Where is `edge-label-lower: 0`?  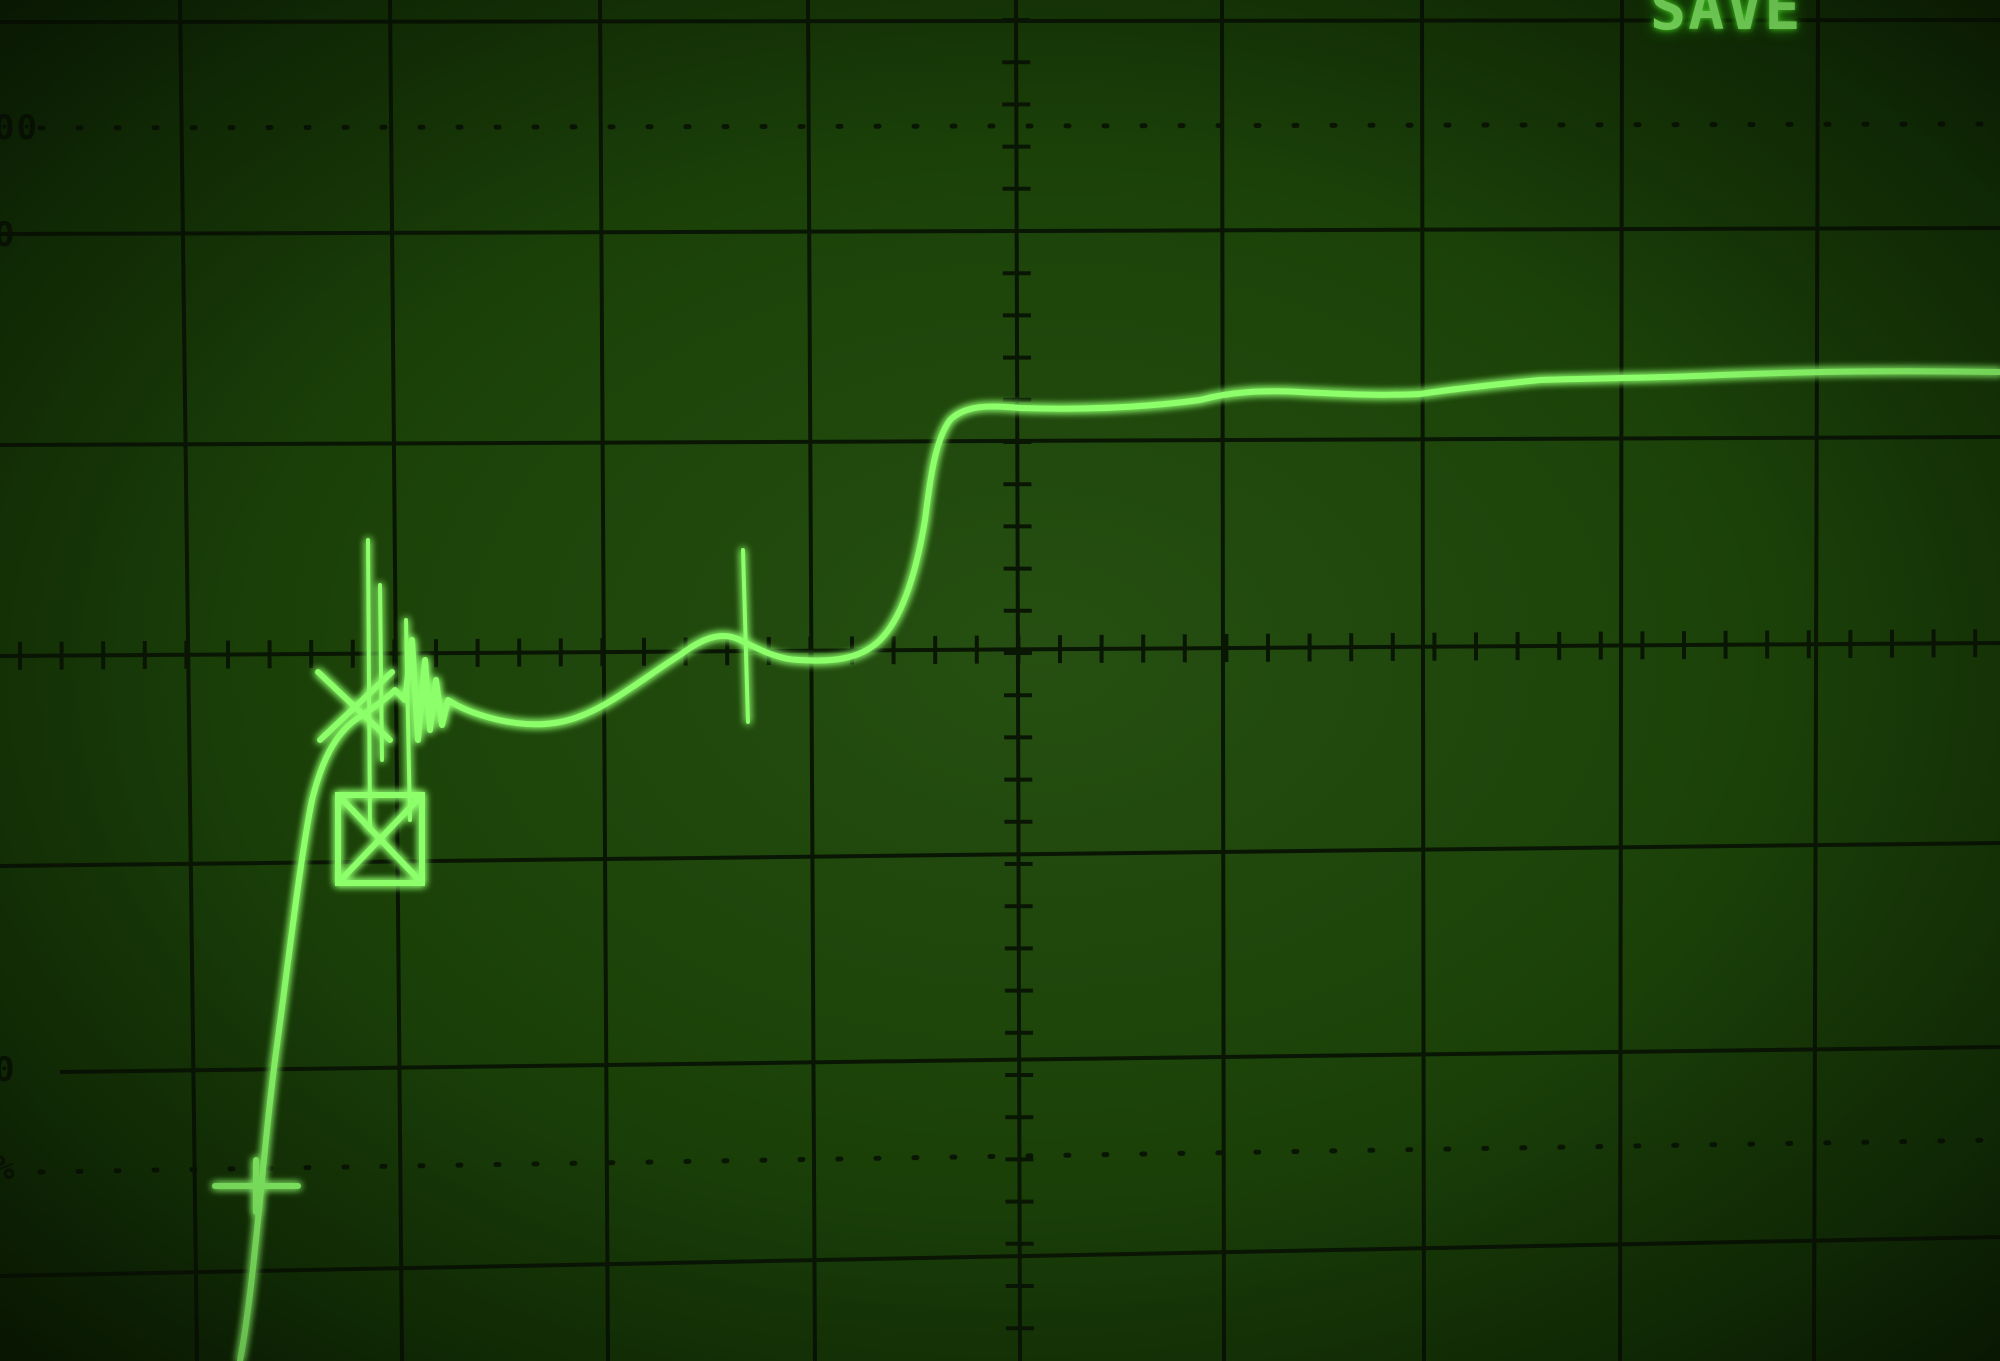
edge-label-lower: 0 is located at coordinates (8, 1070).